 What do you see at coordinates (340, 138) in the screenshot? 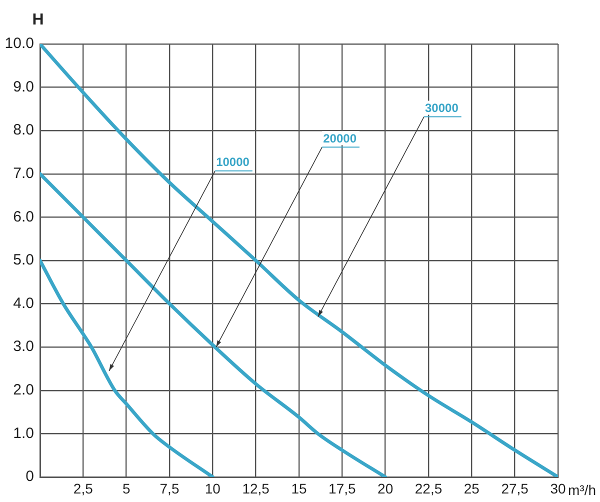
I see `annotation: 20000` at bounding box center [340, 138].